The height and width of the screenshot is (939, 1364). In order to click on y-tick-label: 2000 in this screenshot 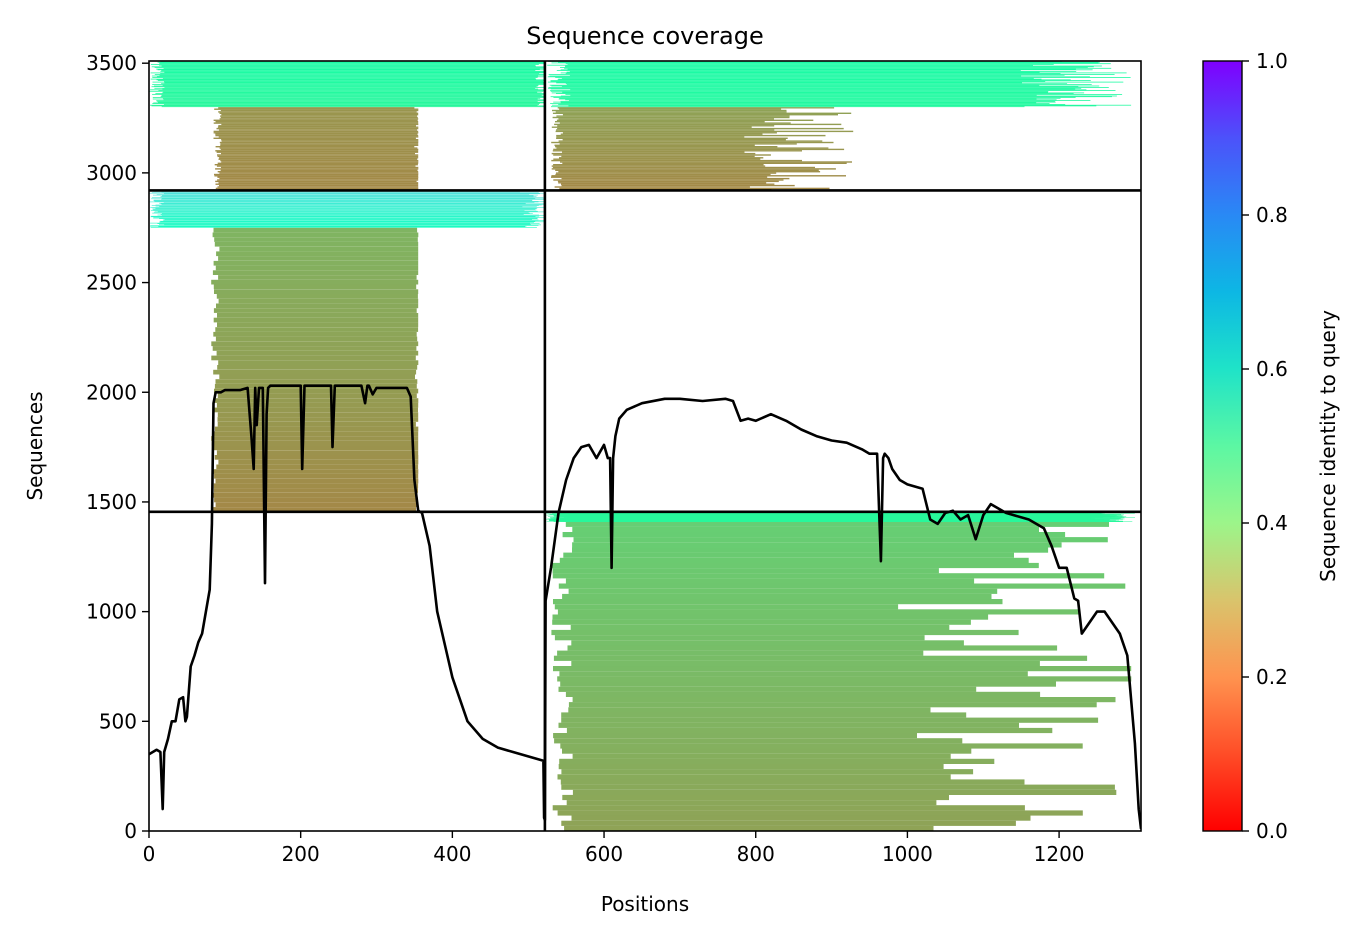, I will do `click(111, 392)`.